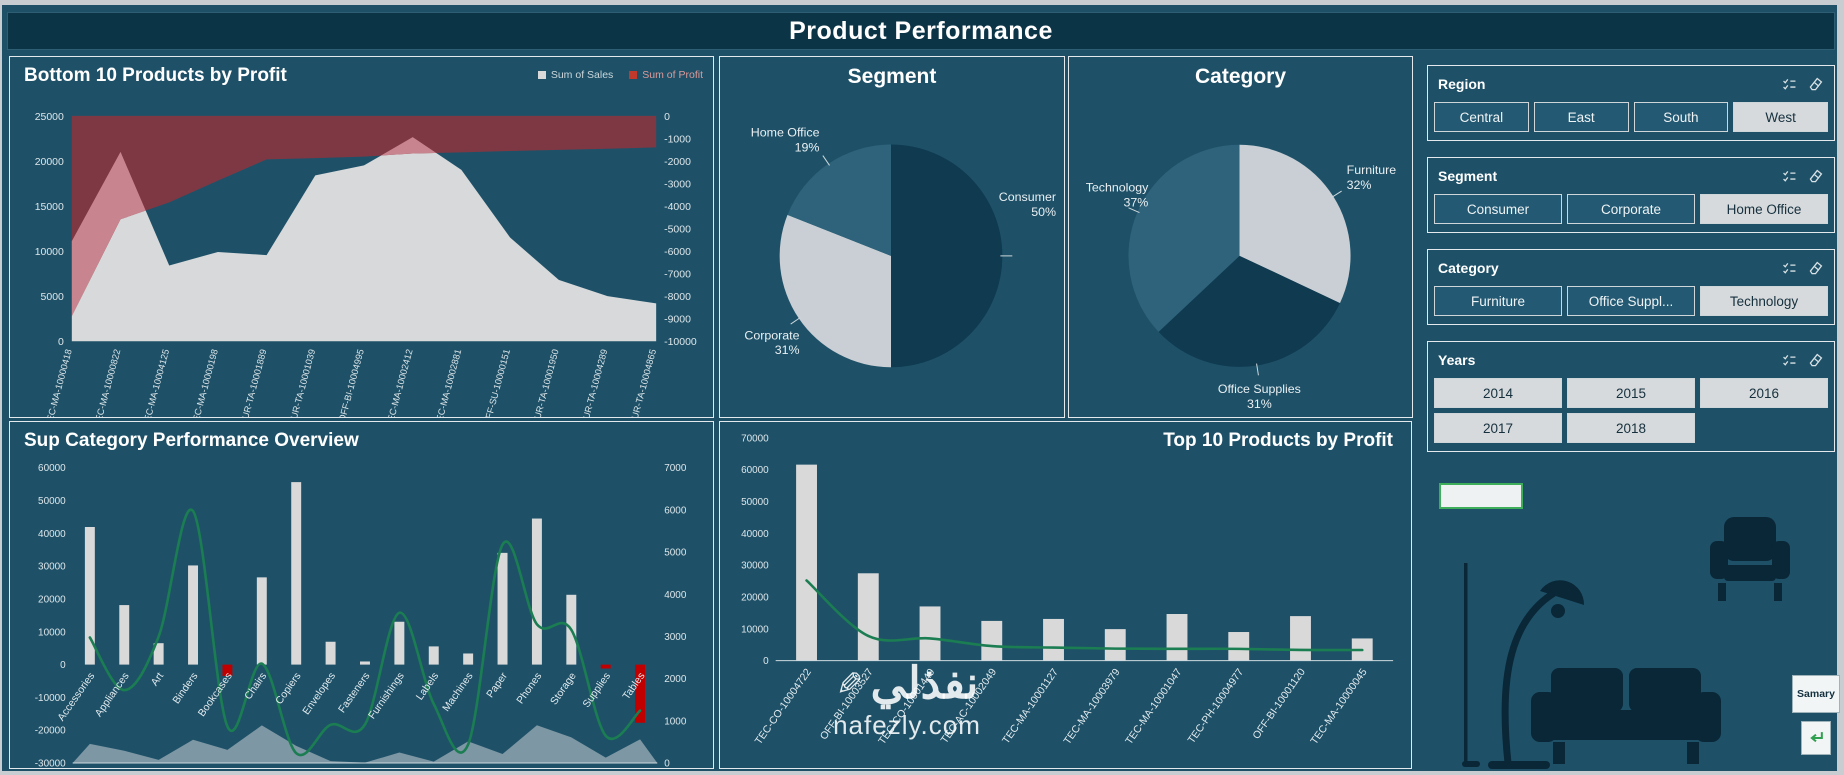 This screenshot has width=1844, height=775. I want to click on bar-machines, so click(468, 659).